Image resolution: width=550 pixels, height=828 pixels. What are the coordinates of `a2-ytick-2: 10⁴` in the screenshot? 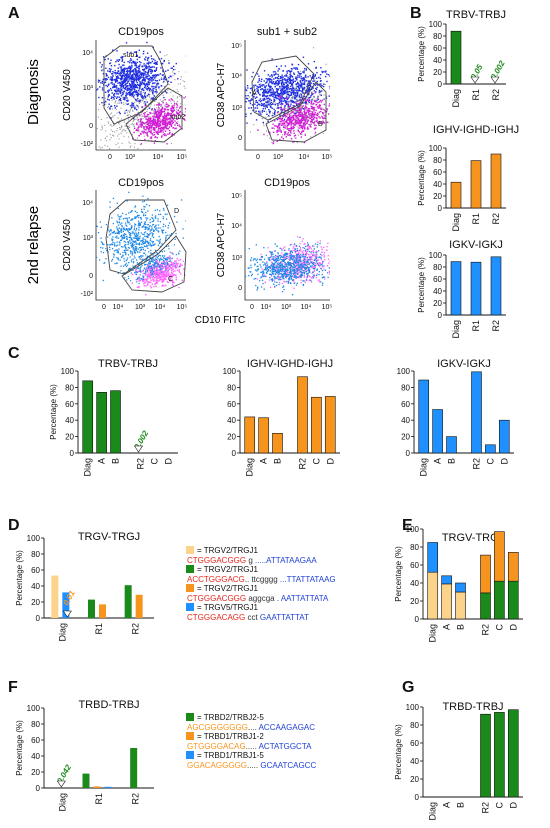 It's located at (236, 76).